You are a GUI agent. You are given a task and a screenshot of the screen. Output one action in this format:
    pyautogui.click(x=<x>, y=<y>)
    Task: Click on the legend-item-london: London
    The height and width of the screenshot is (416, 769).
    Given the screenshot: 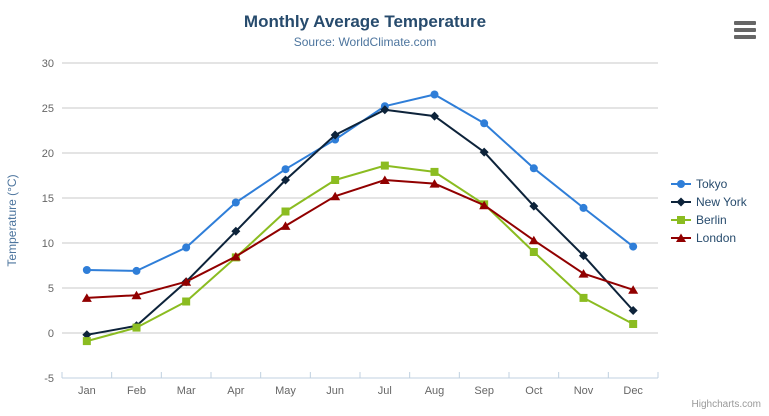 What is the action you would take?
    pyautogui.click(x=709, y=238)
    